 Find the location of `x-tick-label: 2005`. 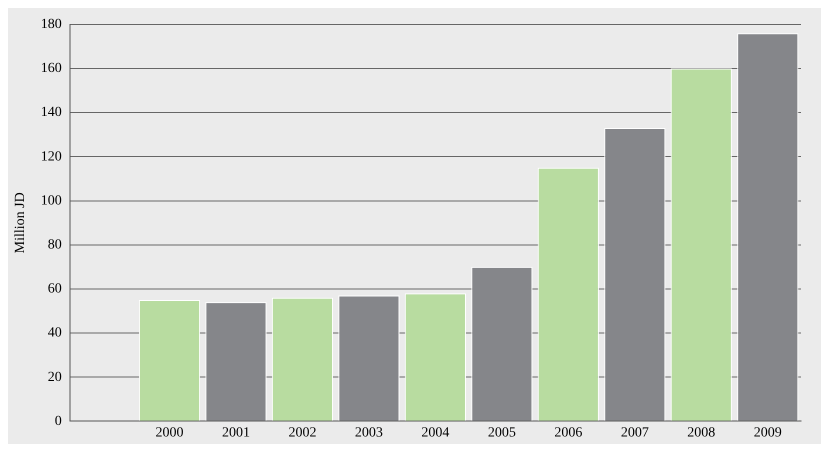

x-tick-label: 2005 is located at coordinates (502, 432).